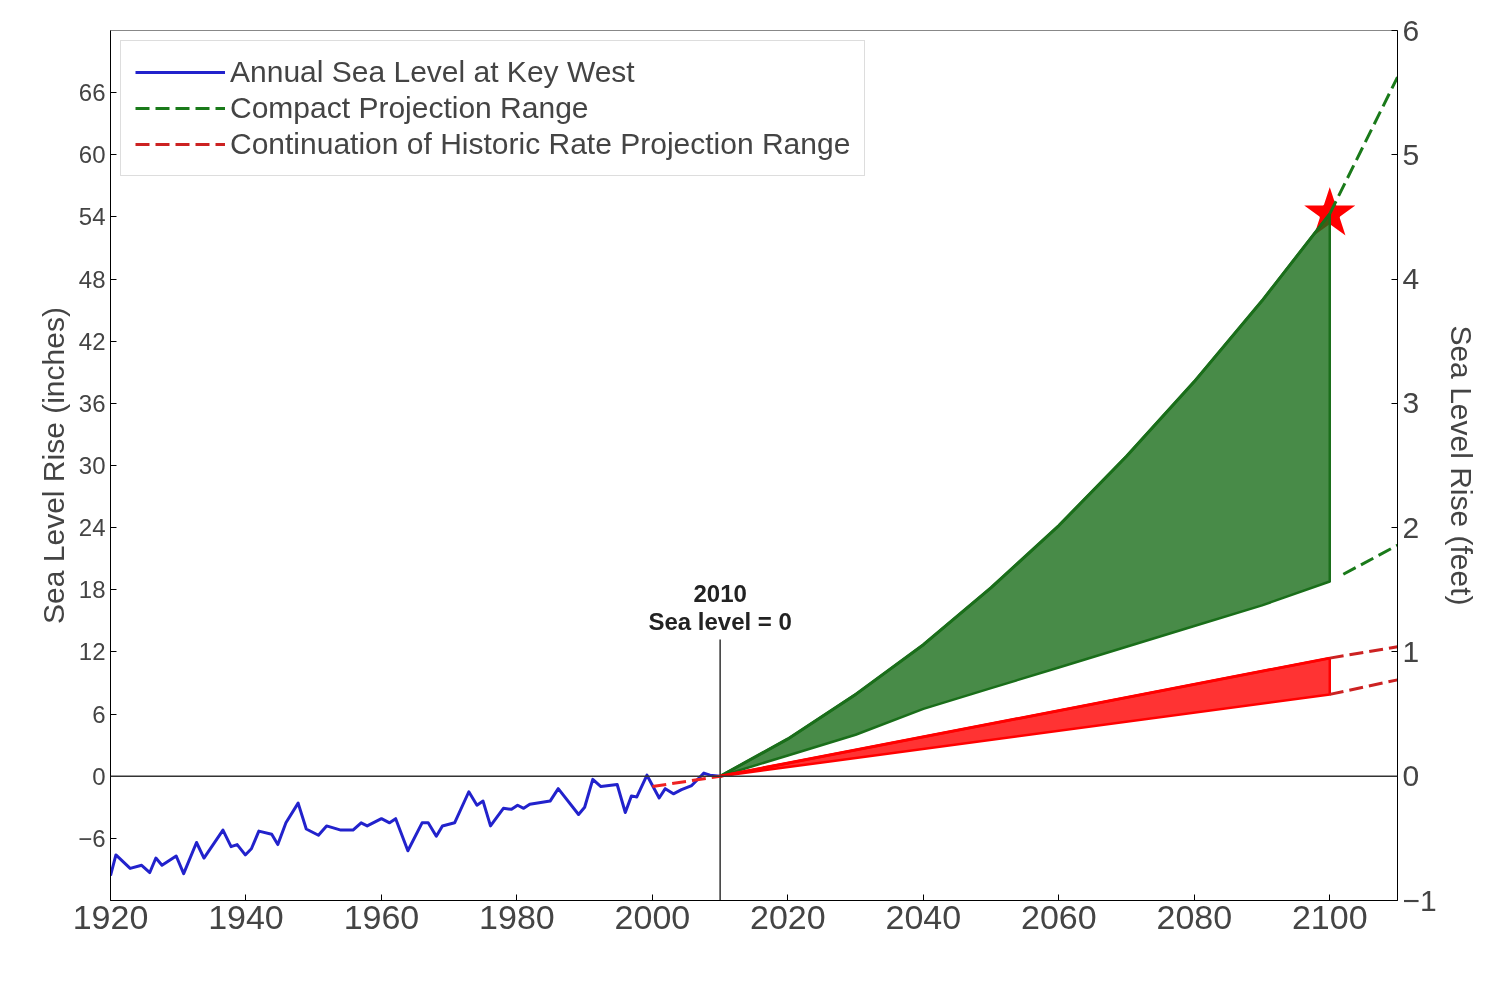  Describe the element at coordinates (99, 776) in the screenshot. I see `y-tick-label: 0` at that location.